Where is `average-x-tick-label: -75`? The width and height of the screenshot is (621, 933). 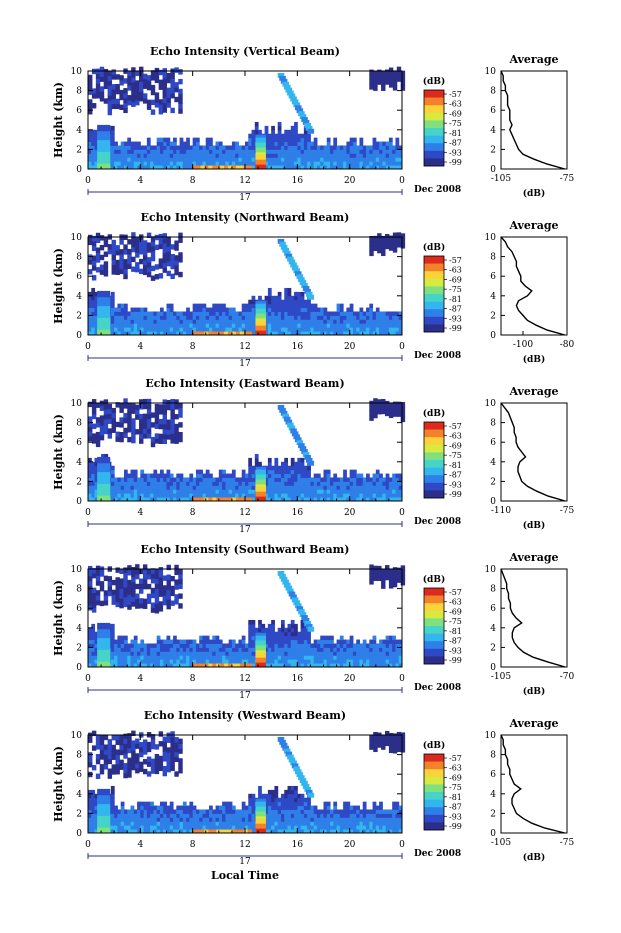 average-x-tick-label: -75 is located at coordinates (567, 511).